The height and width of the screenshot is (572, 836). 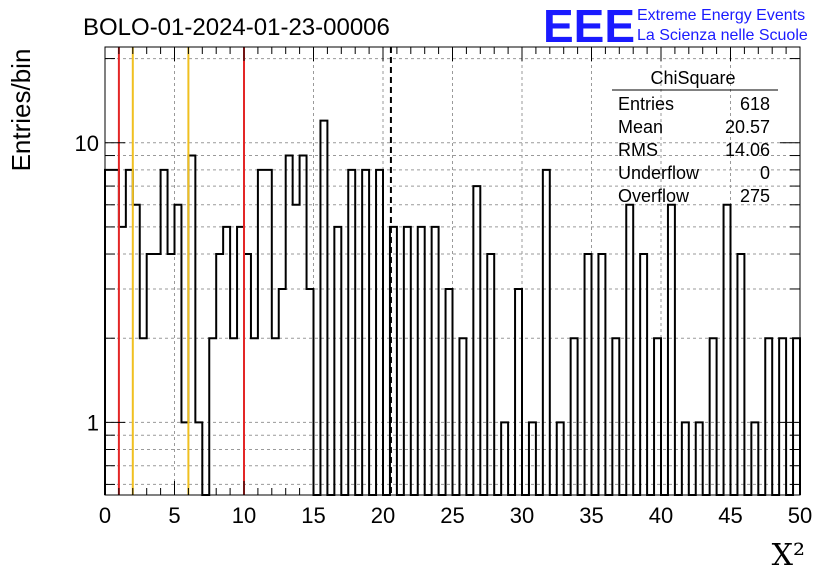 I want to click on brand-line-1: Extreme Energy Events, so click(x=721, y=15).